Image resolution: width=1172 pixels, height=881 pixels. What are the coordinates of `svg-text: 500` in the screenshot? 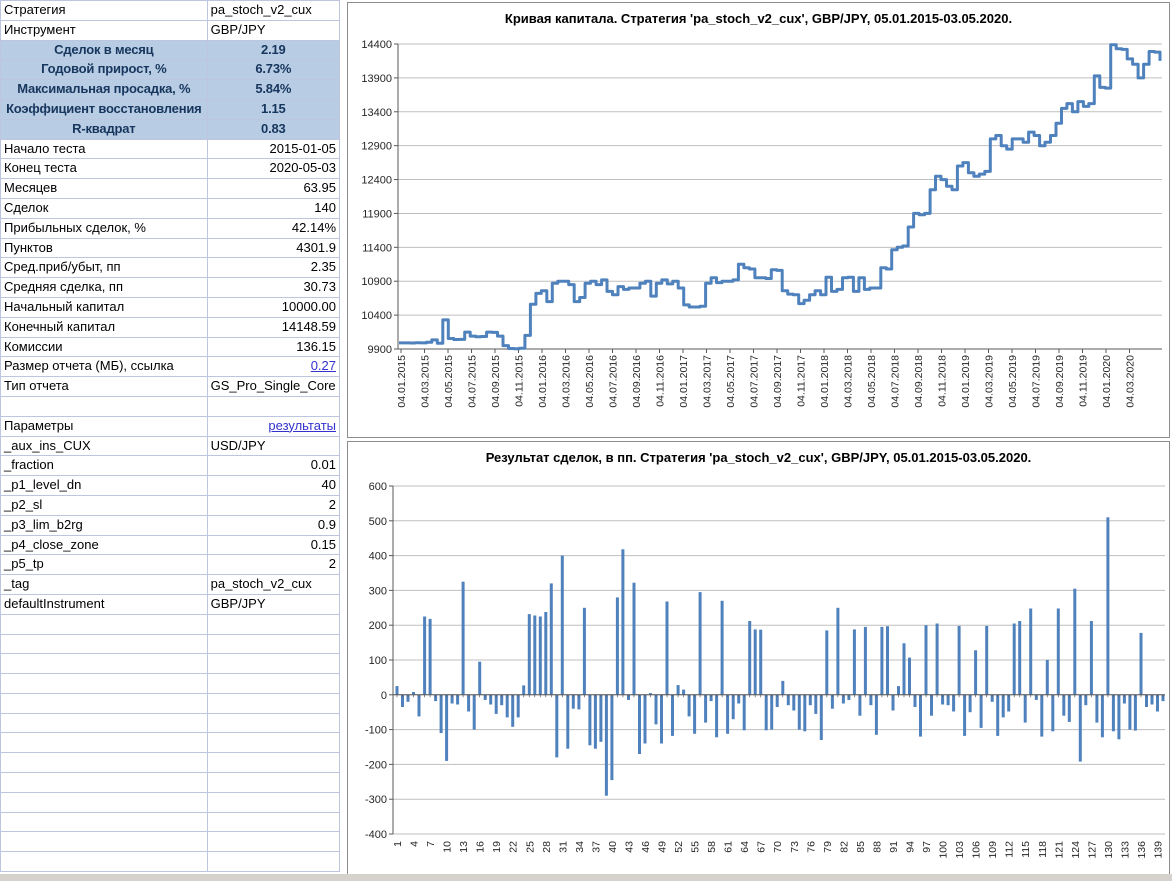 It's located at (378, 522).